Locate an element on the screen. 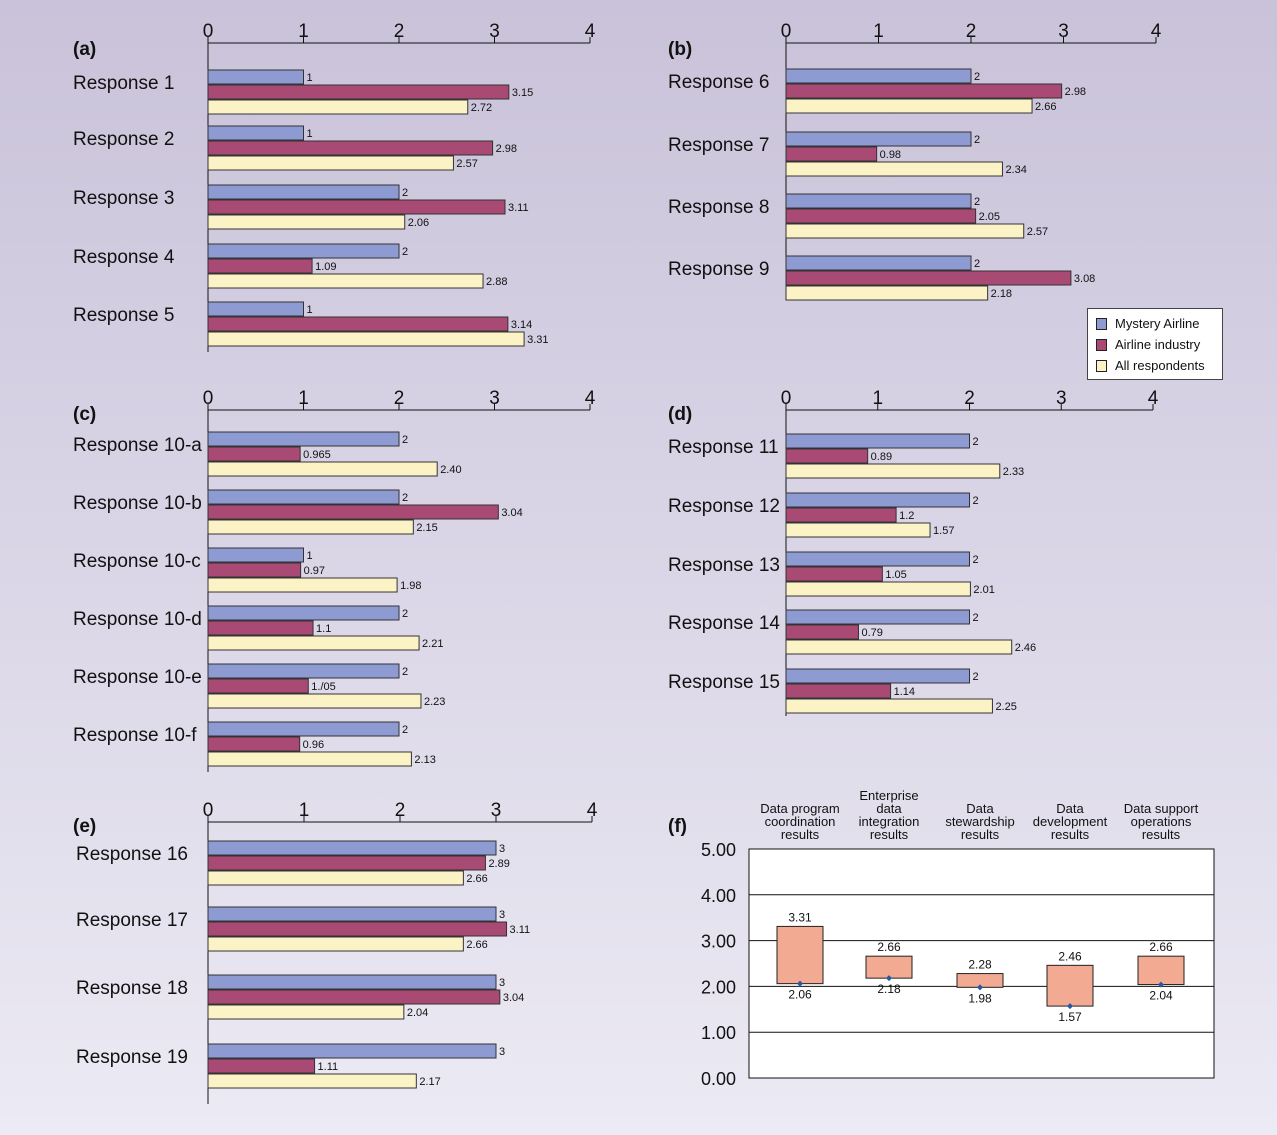 This screenshot has width=1277, height=1135. category-label: Response 2 is located at coordinates (123, 139).